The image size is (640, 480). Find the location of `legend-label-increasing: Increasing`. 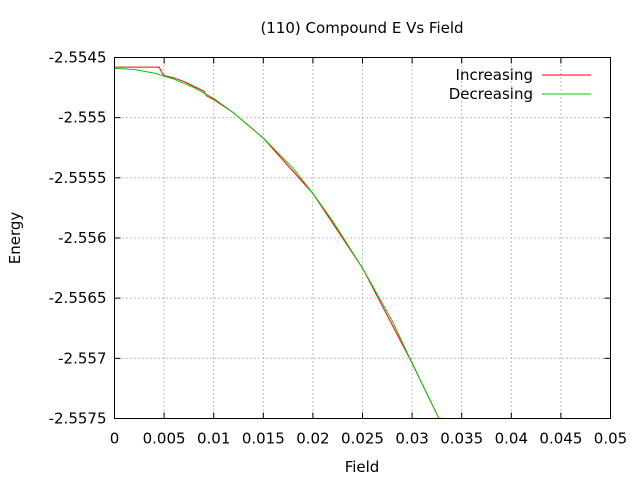

legend-label-increasing: Increasing is located at coordinates (494, 75).